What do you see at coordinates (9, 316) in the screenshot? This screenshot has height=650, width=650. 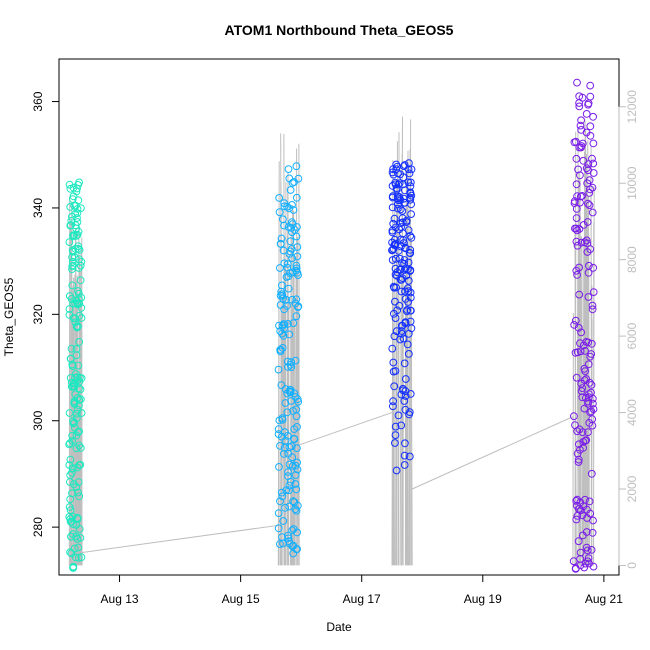 I see `y-axis-label: Theta_GEOS5` at bounding box center [9, 316].